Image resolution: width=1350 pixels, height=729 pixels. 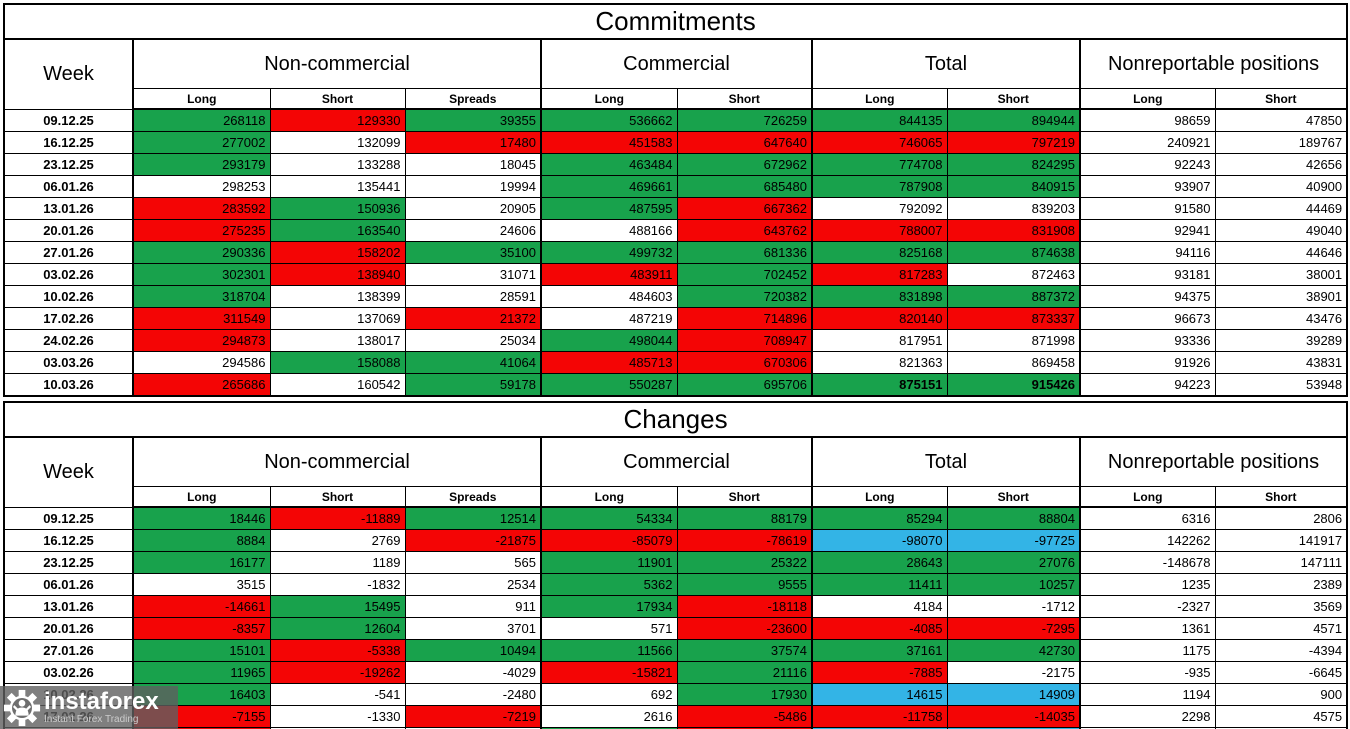 I want to click on instaforex-gear-icon, so click(x=22, y=708).